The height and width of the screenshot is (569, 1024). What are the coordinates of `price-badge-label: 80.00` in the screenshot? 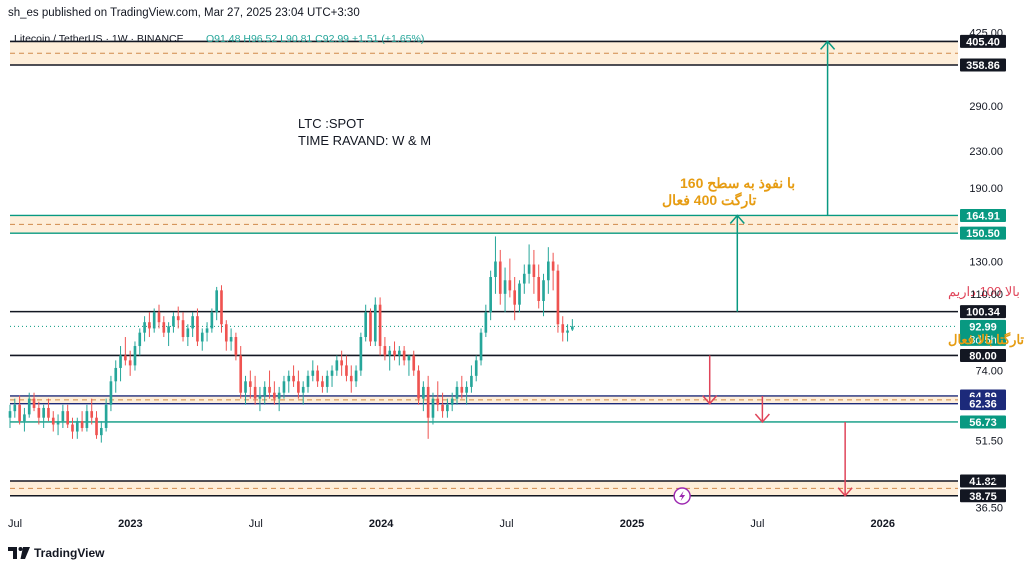 It's located at (983, 356).